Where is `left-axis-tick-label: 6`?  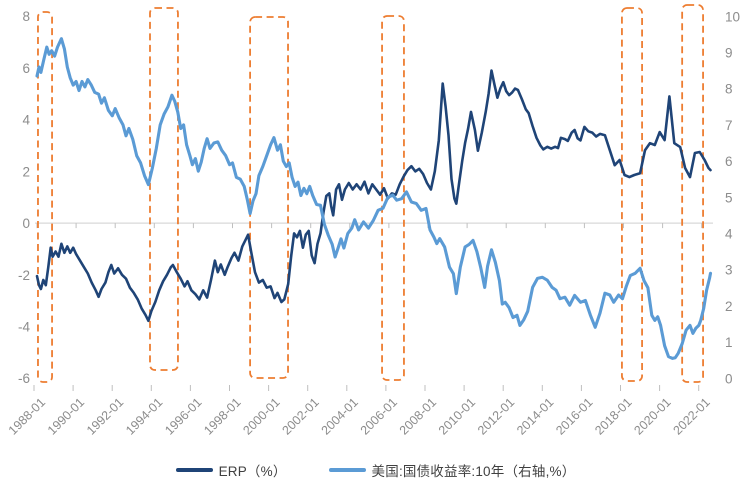
left-axis-tick-label: 6 is located at coordinates (26, 68).